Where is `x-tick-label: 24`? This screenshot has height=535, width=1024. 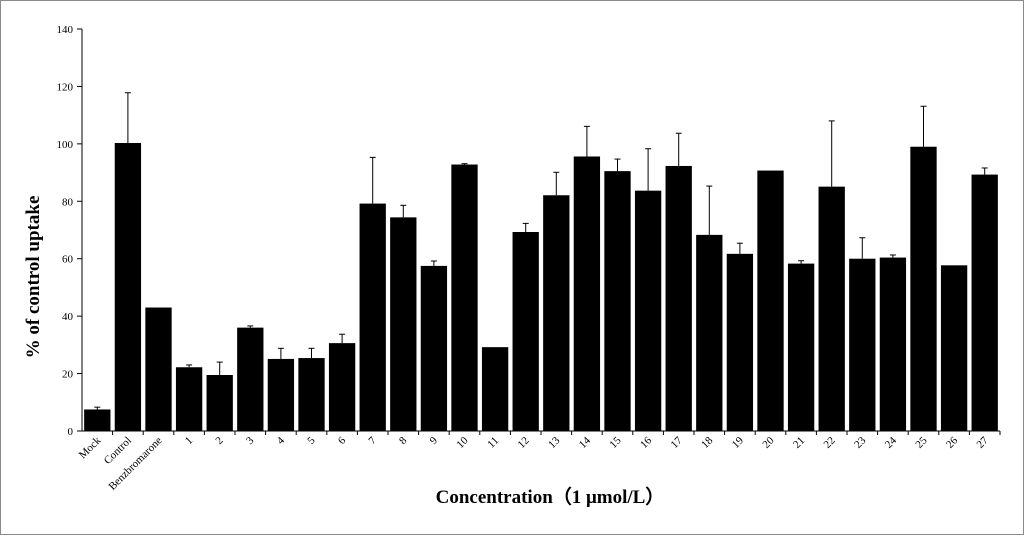
x-tick-label: 24 is located at coordinates (891, 442).